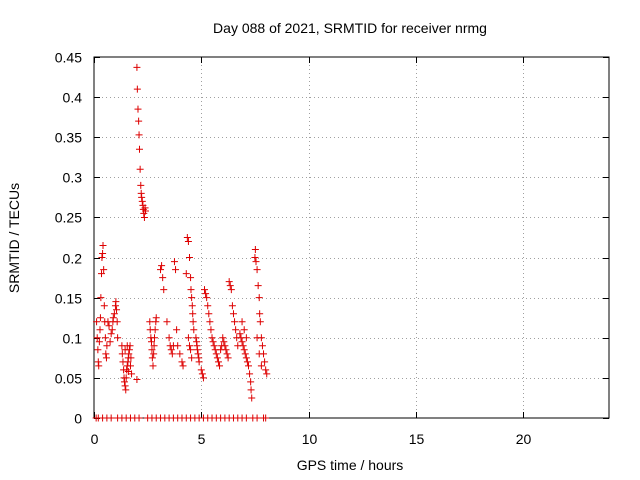 This screenshot has width=640, height=480. What do you see at coordinates (68, 138) in the screenshot?
I see `y-tick-label: 0.35` at bounding box center [68, 138].